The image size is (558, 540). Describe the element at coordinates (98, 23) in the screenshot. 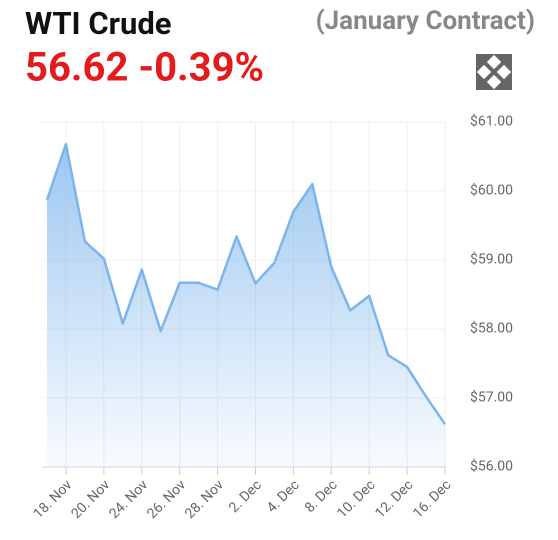

I see `chart-title: WTI Crude` at that location.